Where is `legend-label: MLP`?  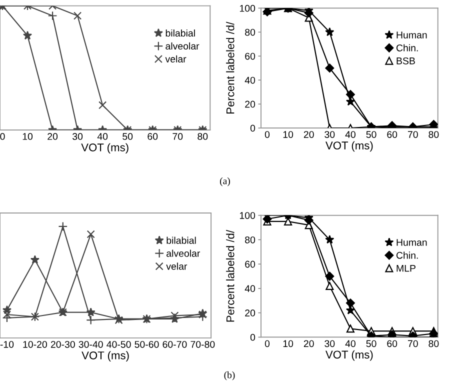
legend-label: MLP is located at coordinates (406, 268).